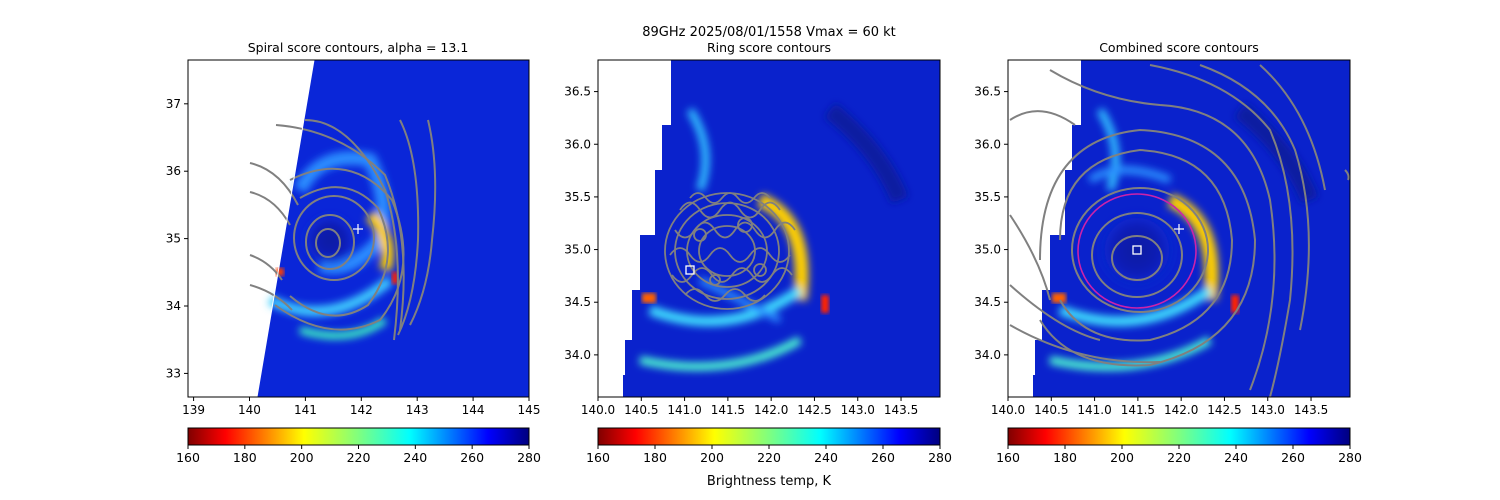  I want to click on y-tick-label: 33, so click(173, 373).